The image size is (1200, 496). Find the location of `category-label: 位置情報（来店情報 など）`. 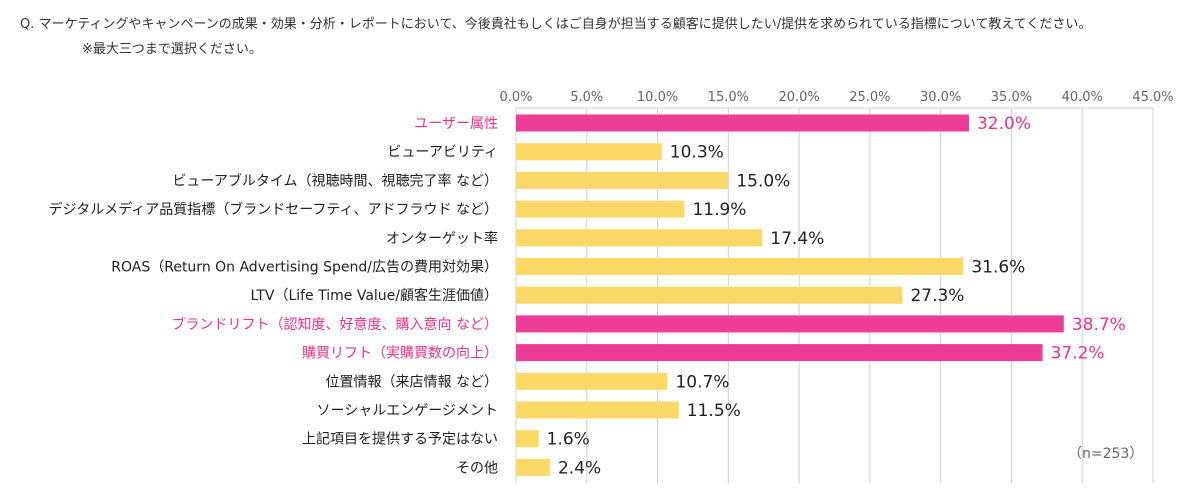

category-label: 位置情報（来店情報 など） is located at coordinates (412, 382).